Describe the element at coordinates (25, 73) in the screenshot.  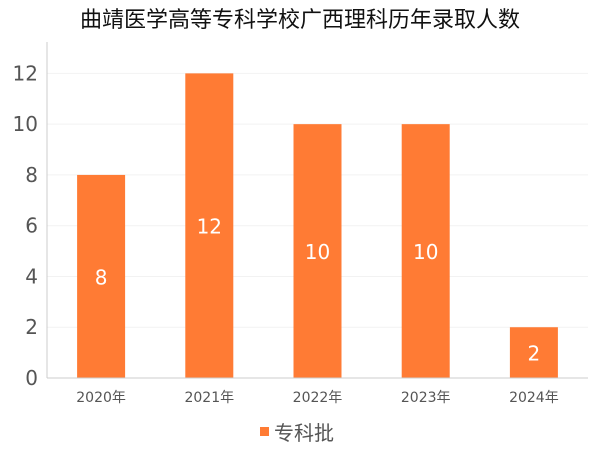
I see `y-tick-label: 12` at that location.